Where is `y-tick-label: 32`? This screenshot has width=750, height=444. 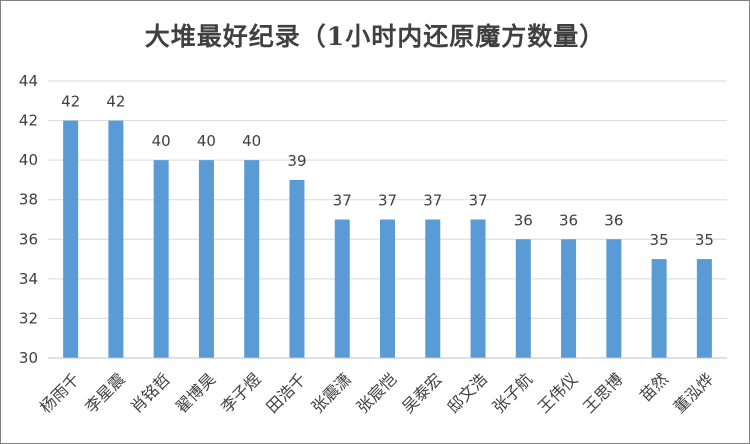
y-tick-label: 32 is located at coordinates (28, 318).